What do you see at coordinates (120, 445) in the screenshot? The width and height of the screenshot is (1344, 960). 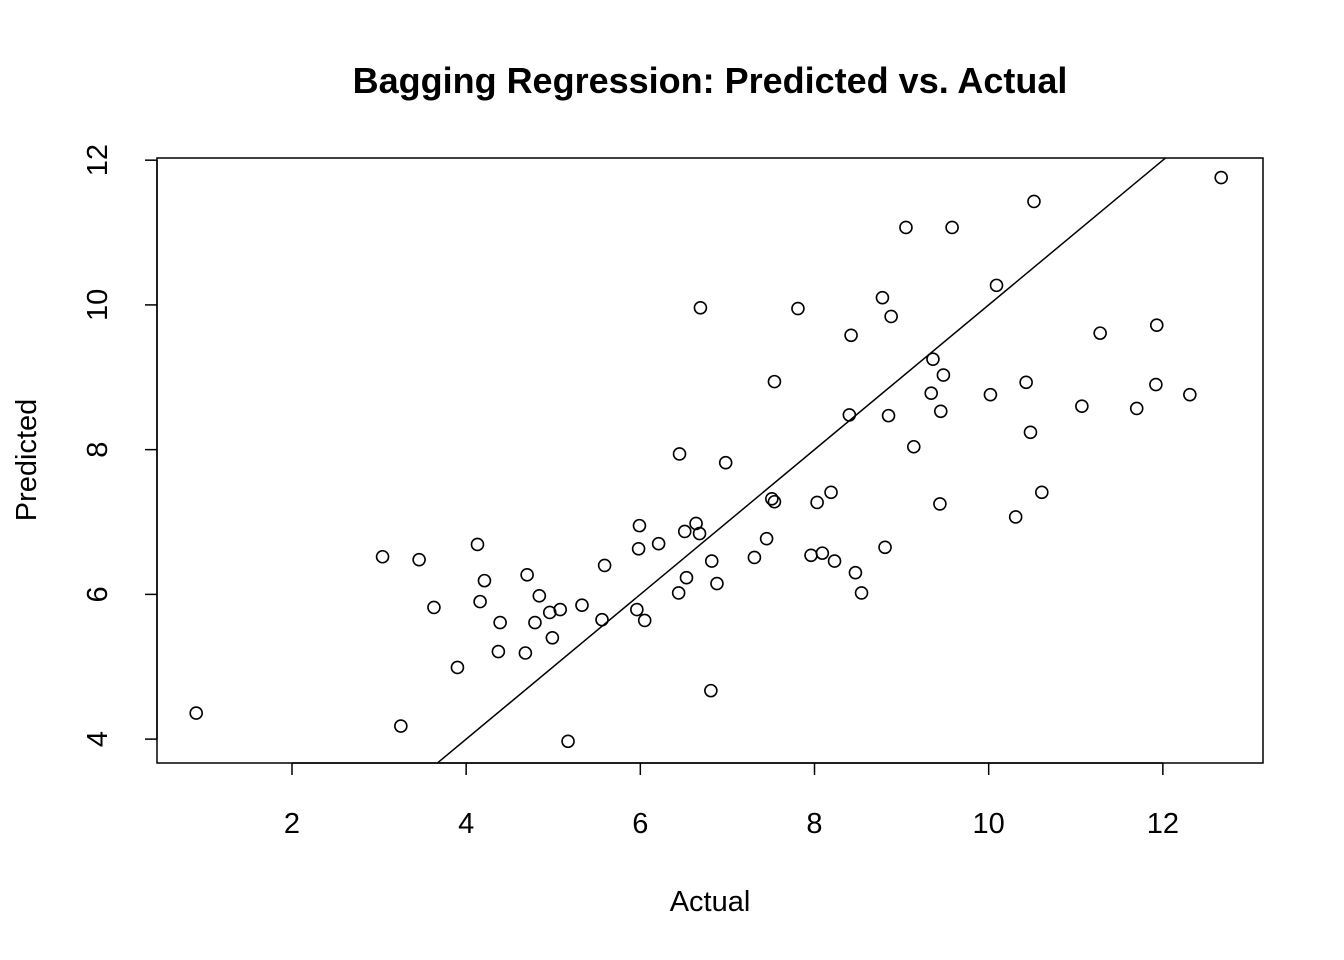 I see `y-axis: 4 6 8 10 12` at bounding box center [120, 445].